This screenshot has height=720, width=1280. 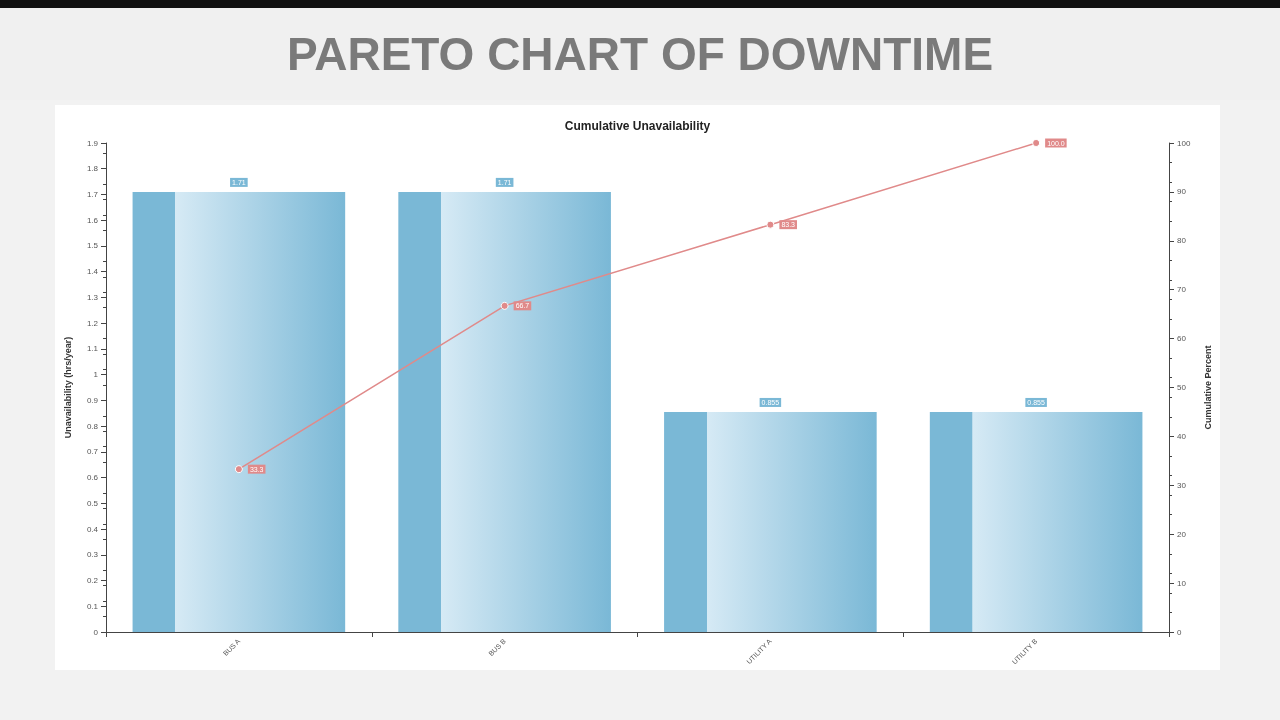 What do you see at coordinates (1182, 339) in the screenshot?
I see `y2-tick-label: 60` at bounding box center [1182, 339].